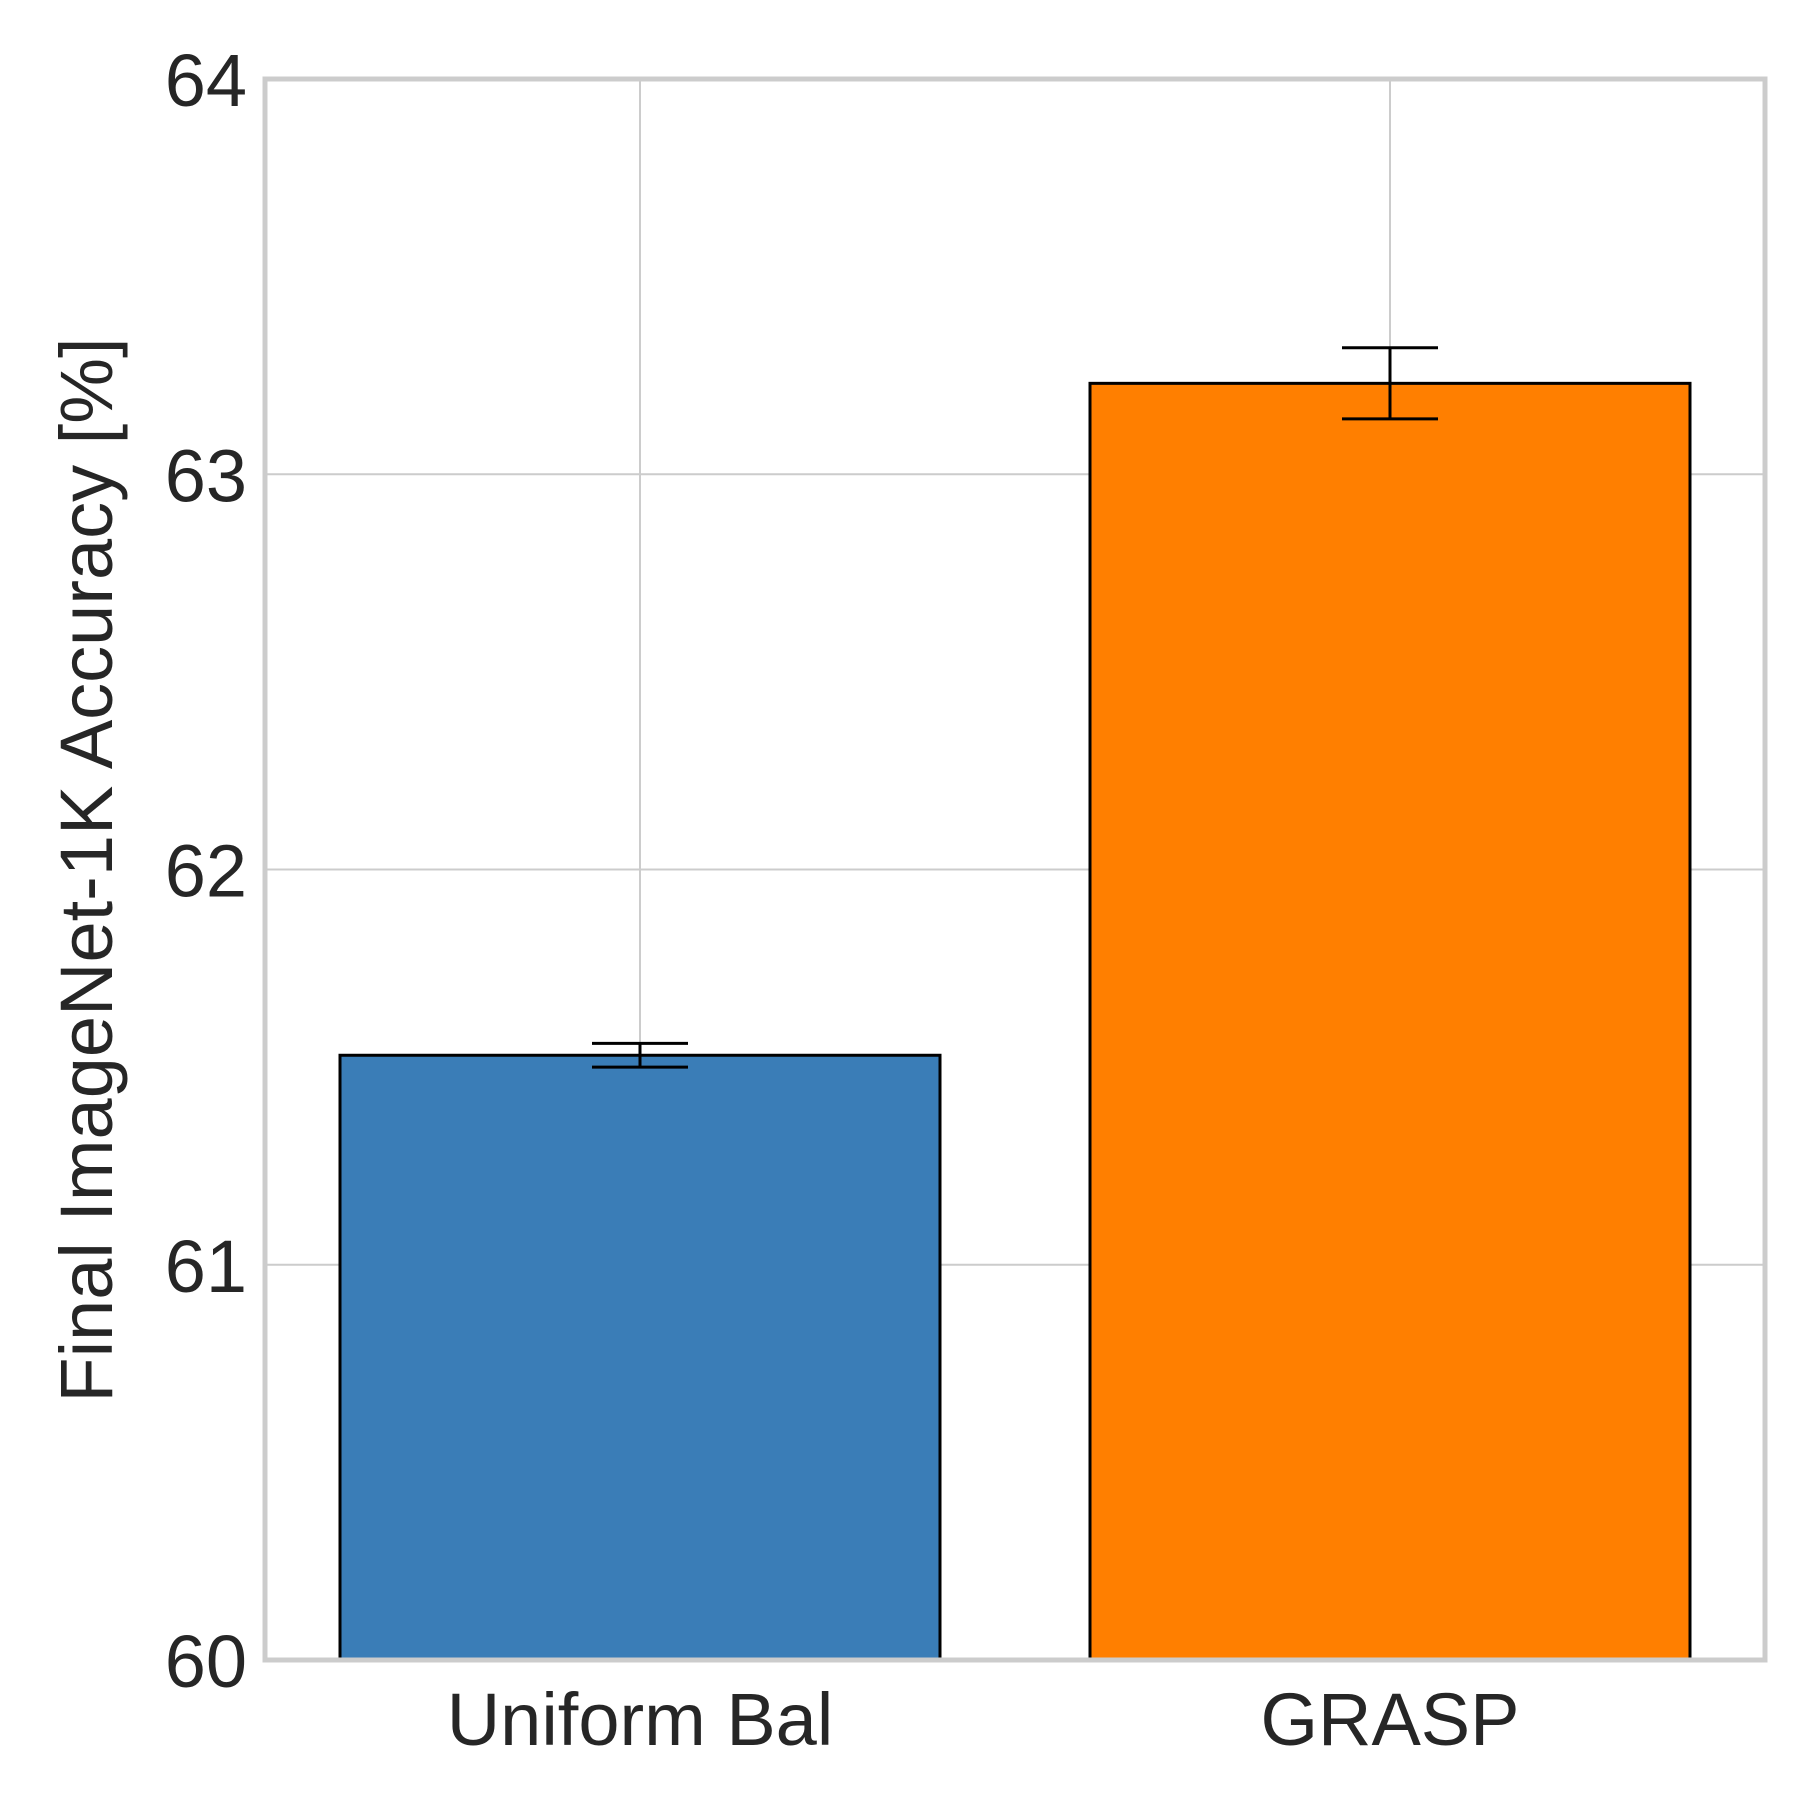 This screenshot has width=1800, height=1800. I want to click on x-tick-label: Uniform Bal, so click(640, 1719).